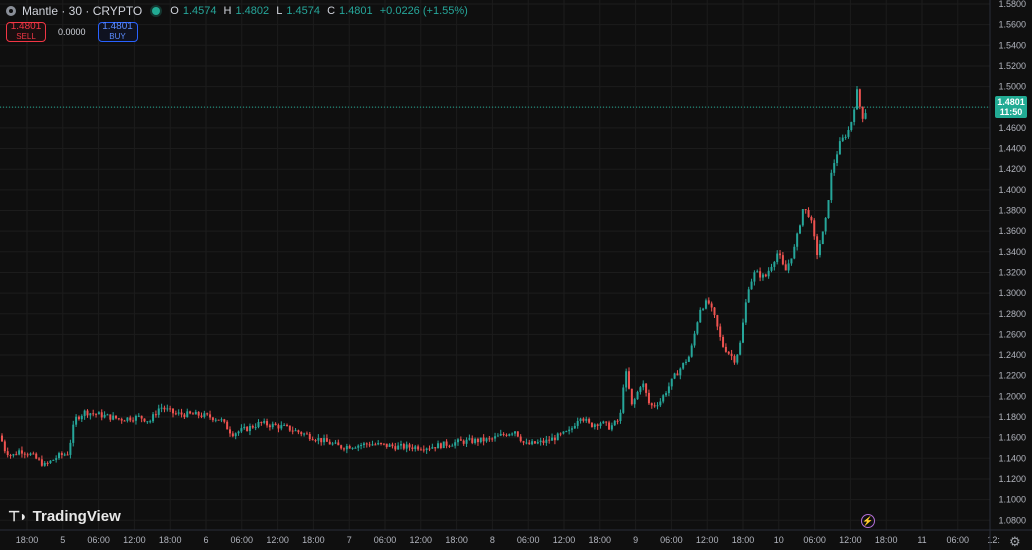  Describe the element at coordinates (227, 11) in the screenshot. I see `high-key: H` at that location.